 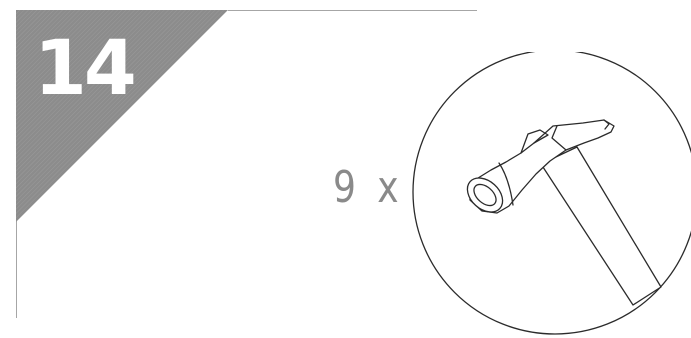 What do you see at coordinates (368, 187) in the screenshot?
I see `part-quantity: 9 x` at bounding box center [368, 187].